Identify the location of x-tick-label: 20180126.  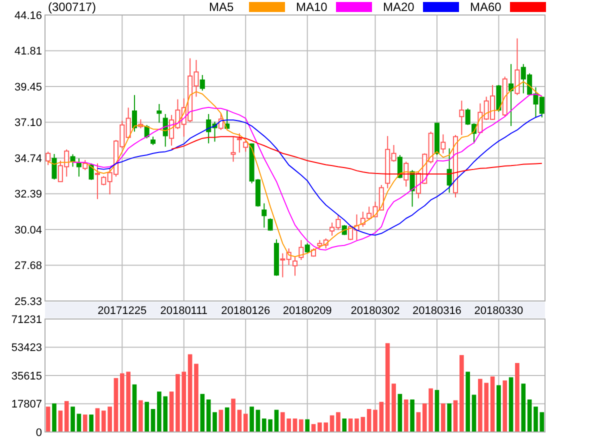
(245, 311).